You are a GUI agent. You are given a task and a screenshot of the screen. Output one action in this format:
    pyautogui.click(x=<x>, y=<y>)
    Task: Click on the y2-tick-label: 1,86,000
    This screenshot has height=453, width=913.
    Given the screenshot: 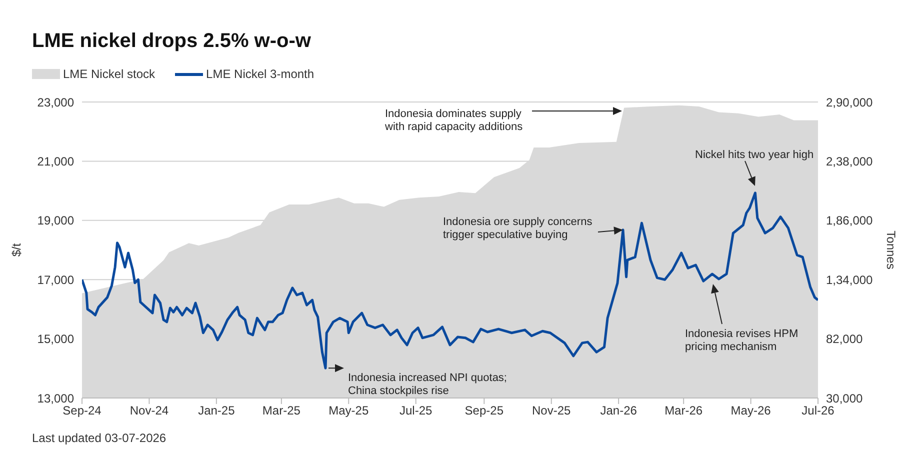 What is the action you would take?
    pyautogui.click(x=850, y=221)
    